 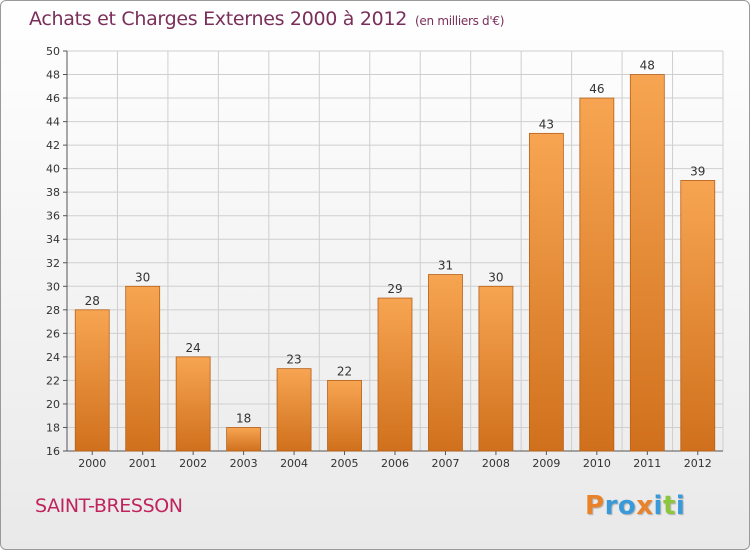 What do you see at coordinates (92, 463) in the screenshot?
I see `x-tick-label: 2000` at bounding box center [92, 463].